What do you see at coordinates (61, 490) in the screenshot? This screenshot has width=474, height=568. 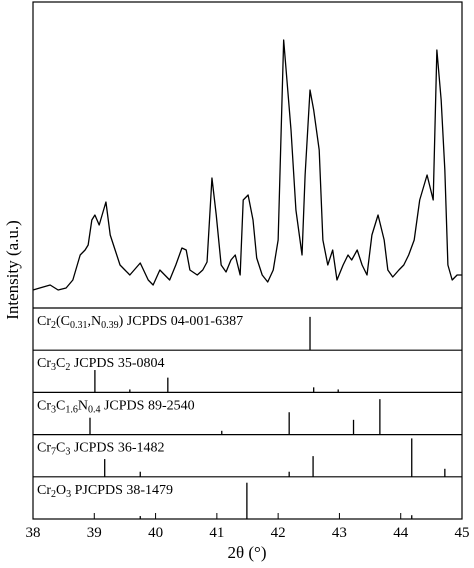 I see `label-text: O` at bounding box center [61, 490].